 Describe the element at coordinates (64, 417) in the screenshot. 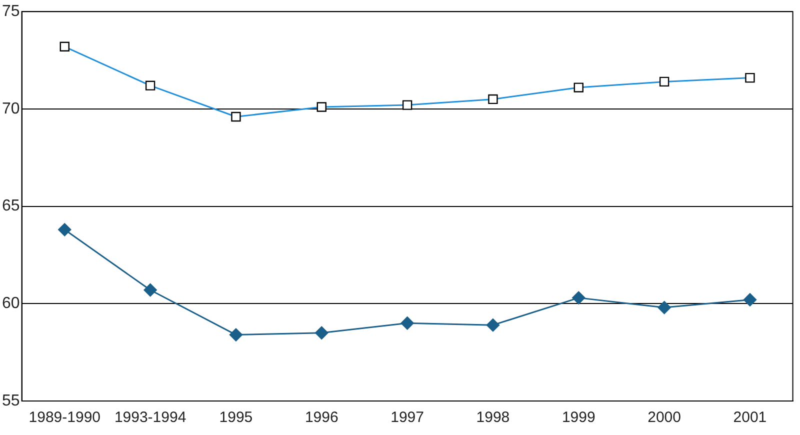

I see `x-tick-label: 1989-1990` at that location.